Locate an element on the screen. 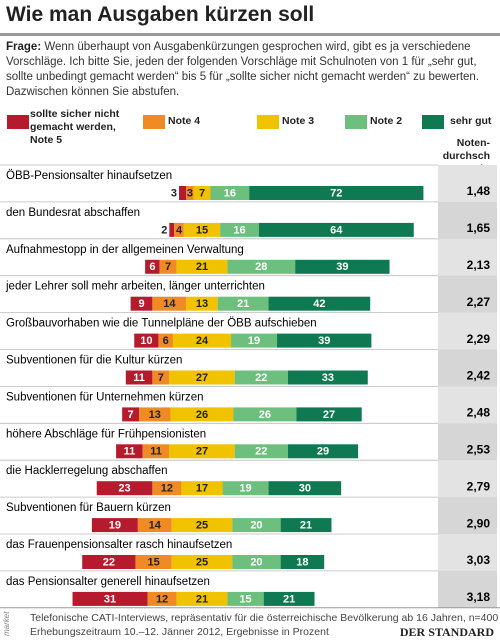 The image size is (500, 643). legend-label: sehr gut is located at coordinates (471, 121).